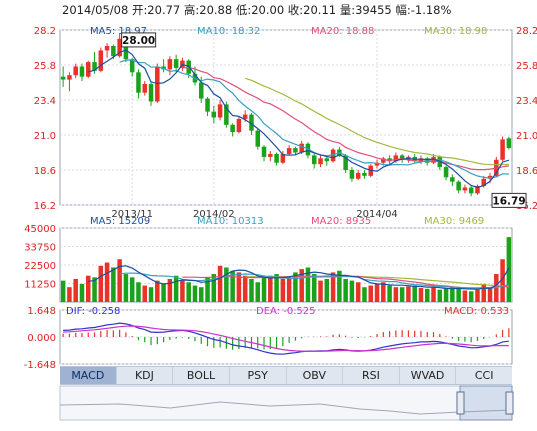 The image size is (537, 431). I want to click on time-tick-label: 2013/11, so click(132, 214).